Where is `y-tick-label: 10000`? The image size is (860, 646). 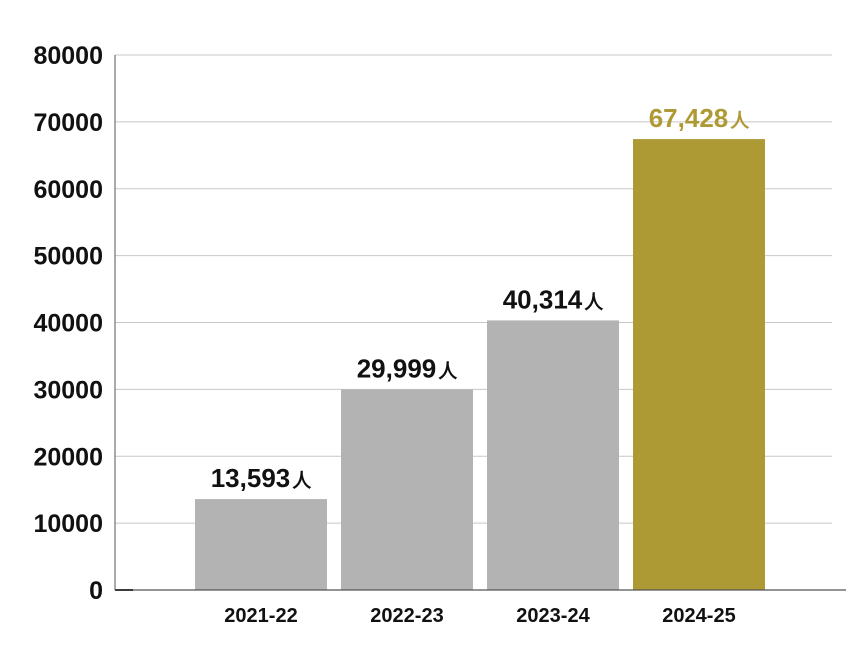 y-tick-label: 10000 is located at coordinates (68, 524).